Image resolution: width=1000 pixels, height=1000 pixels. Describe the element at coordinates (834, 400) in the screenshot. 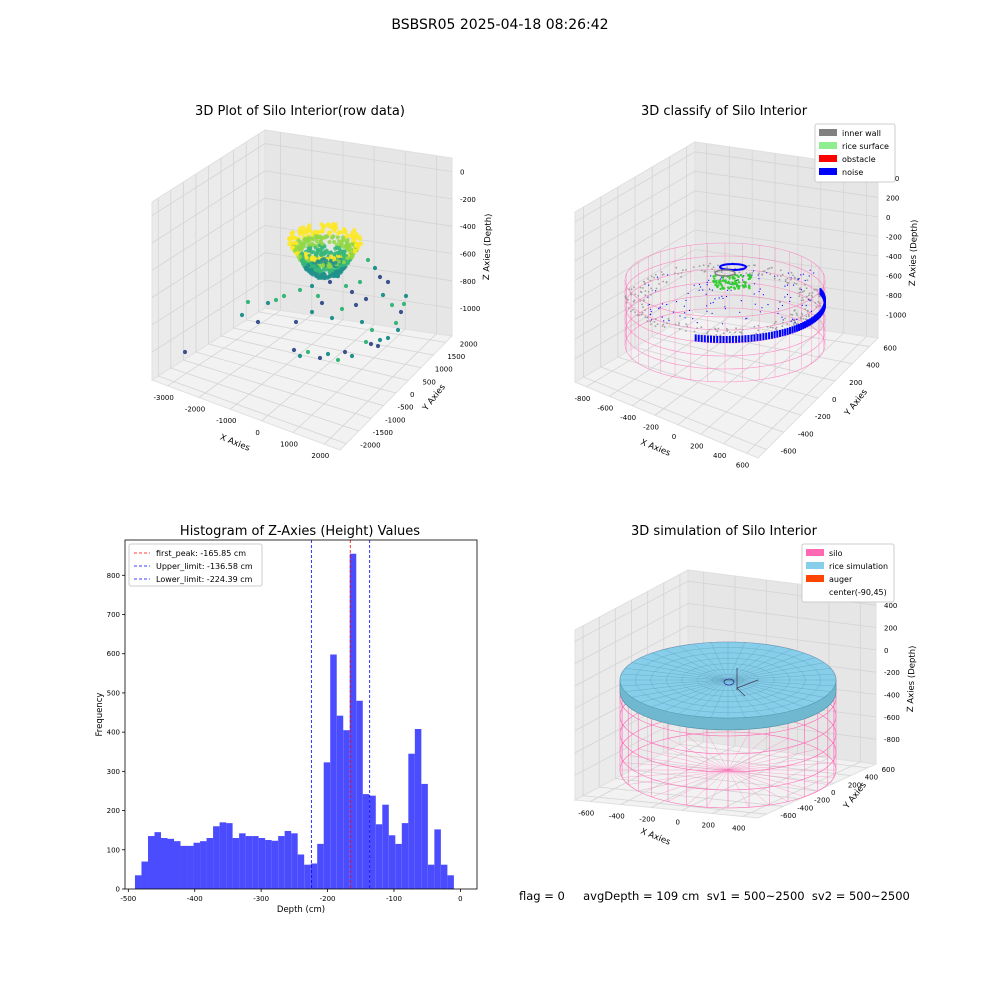

I see `y-tick-label: 0` at that location.